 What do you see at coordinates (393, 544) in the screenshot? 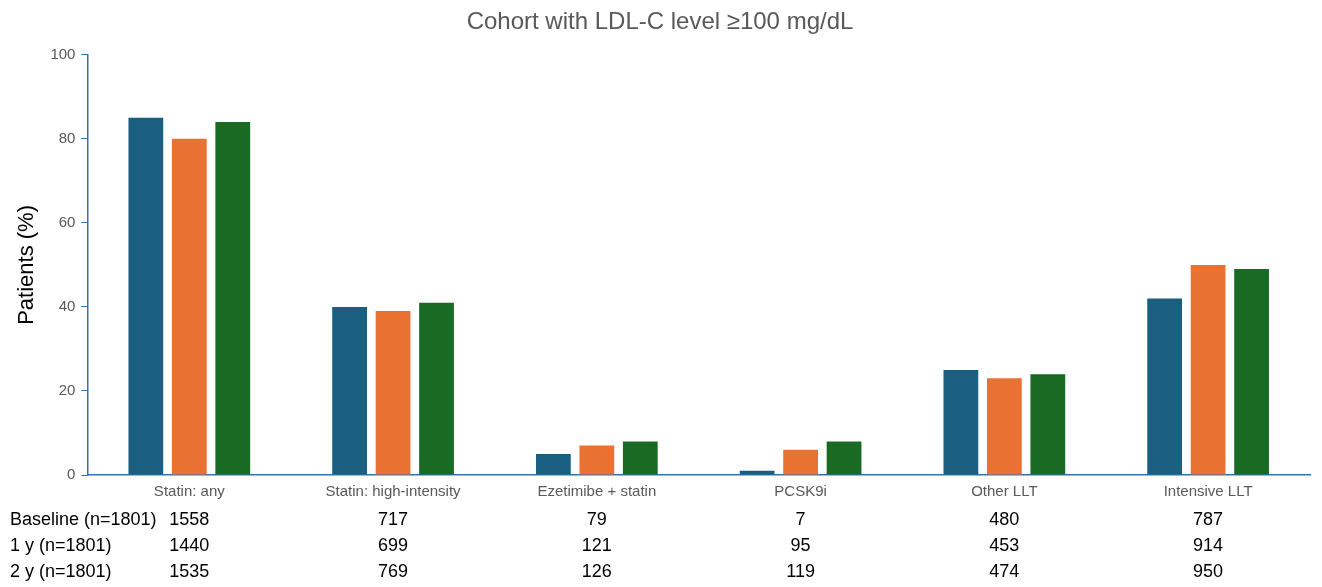
I see `text: 699` at bounding box center [393, 544].